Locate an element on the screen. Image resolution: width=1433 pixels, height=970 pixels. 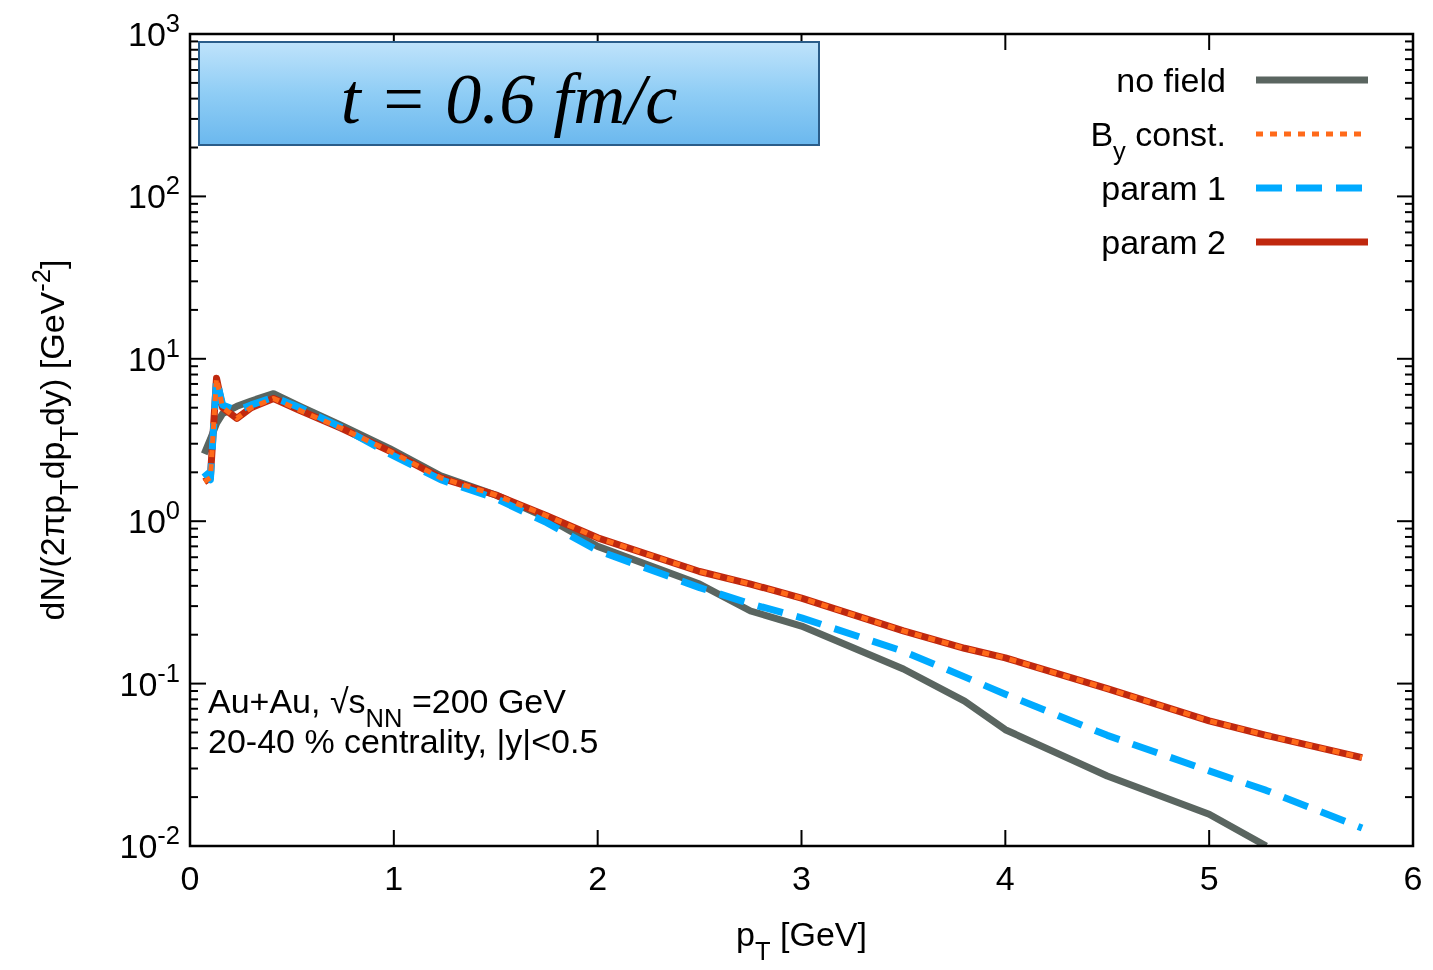
y-tick-label: 10$^{-1}$ is located at coordinates (149, 680).